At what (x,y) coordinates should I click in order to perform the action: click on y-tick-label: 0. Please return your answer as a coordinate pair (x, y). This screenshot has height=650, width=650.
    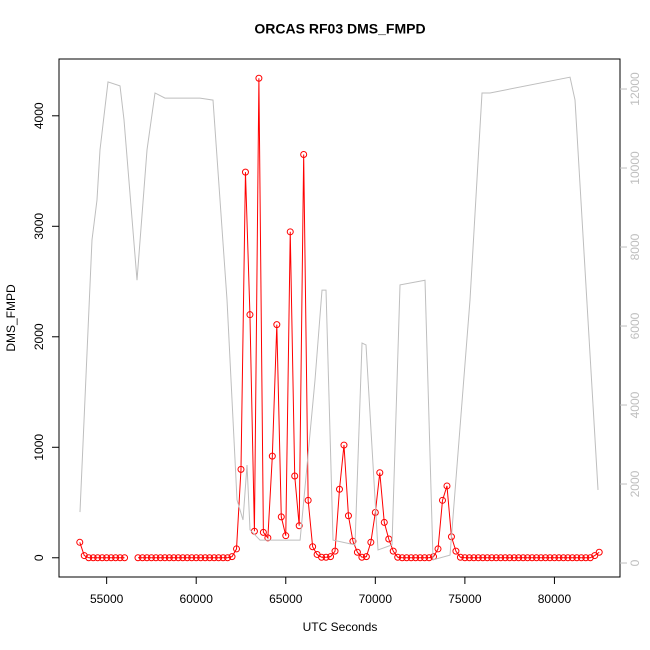
    Looking at the image, I should click on (39, 557).